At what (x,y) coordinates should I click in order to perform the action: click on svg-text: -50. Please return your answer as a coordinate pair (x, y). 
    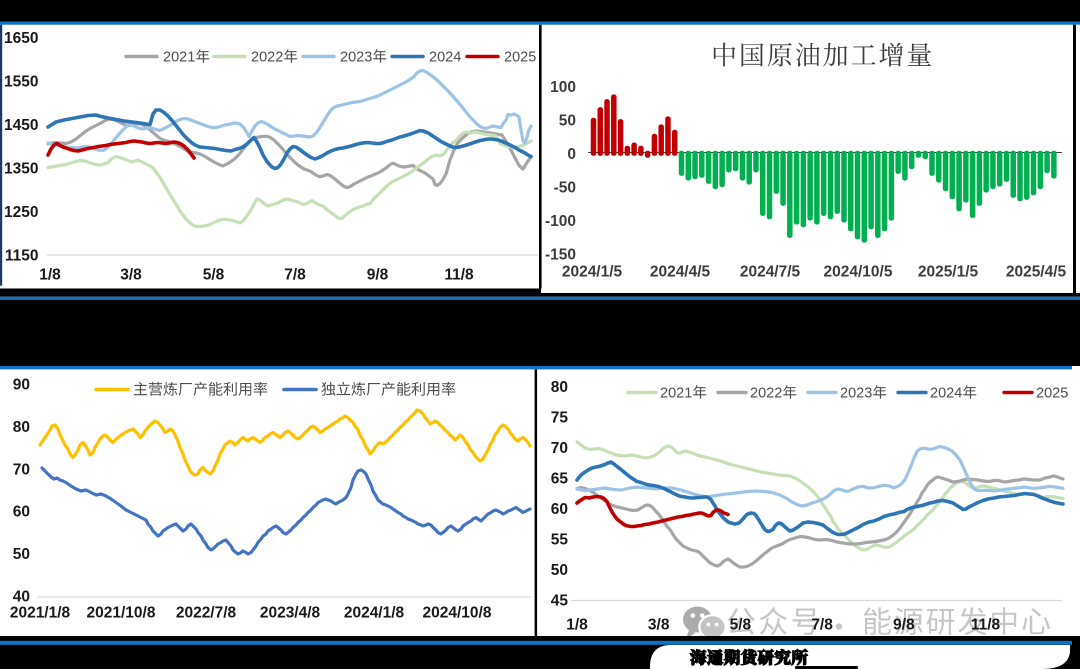
    Looking at the image, I should click on (565, 188).